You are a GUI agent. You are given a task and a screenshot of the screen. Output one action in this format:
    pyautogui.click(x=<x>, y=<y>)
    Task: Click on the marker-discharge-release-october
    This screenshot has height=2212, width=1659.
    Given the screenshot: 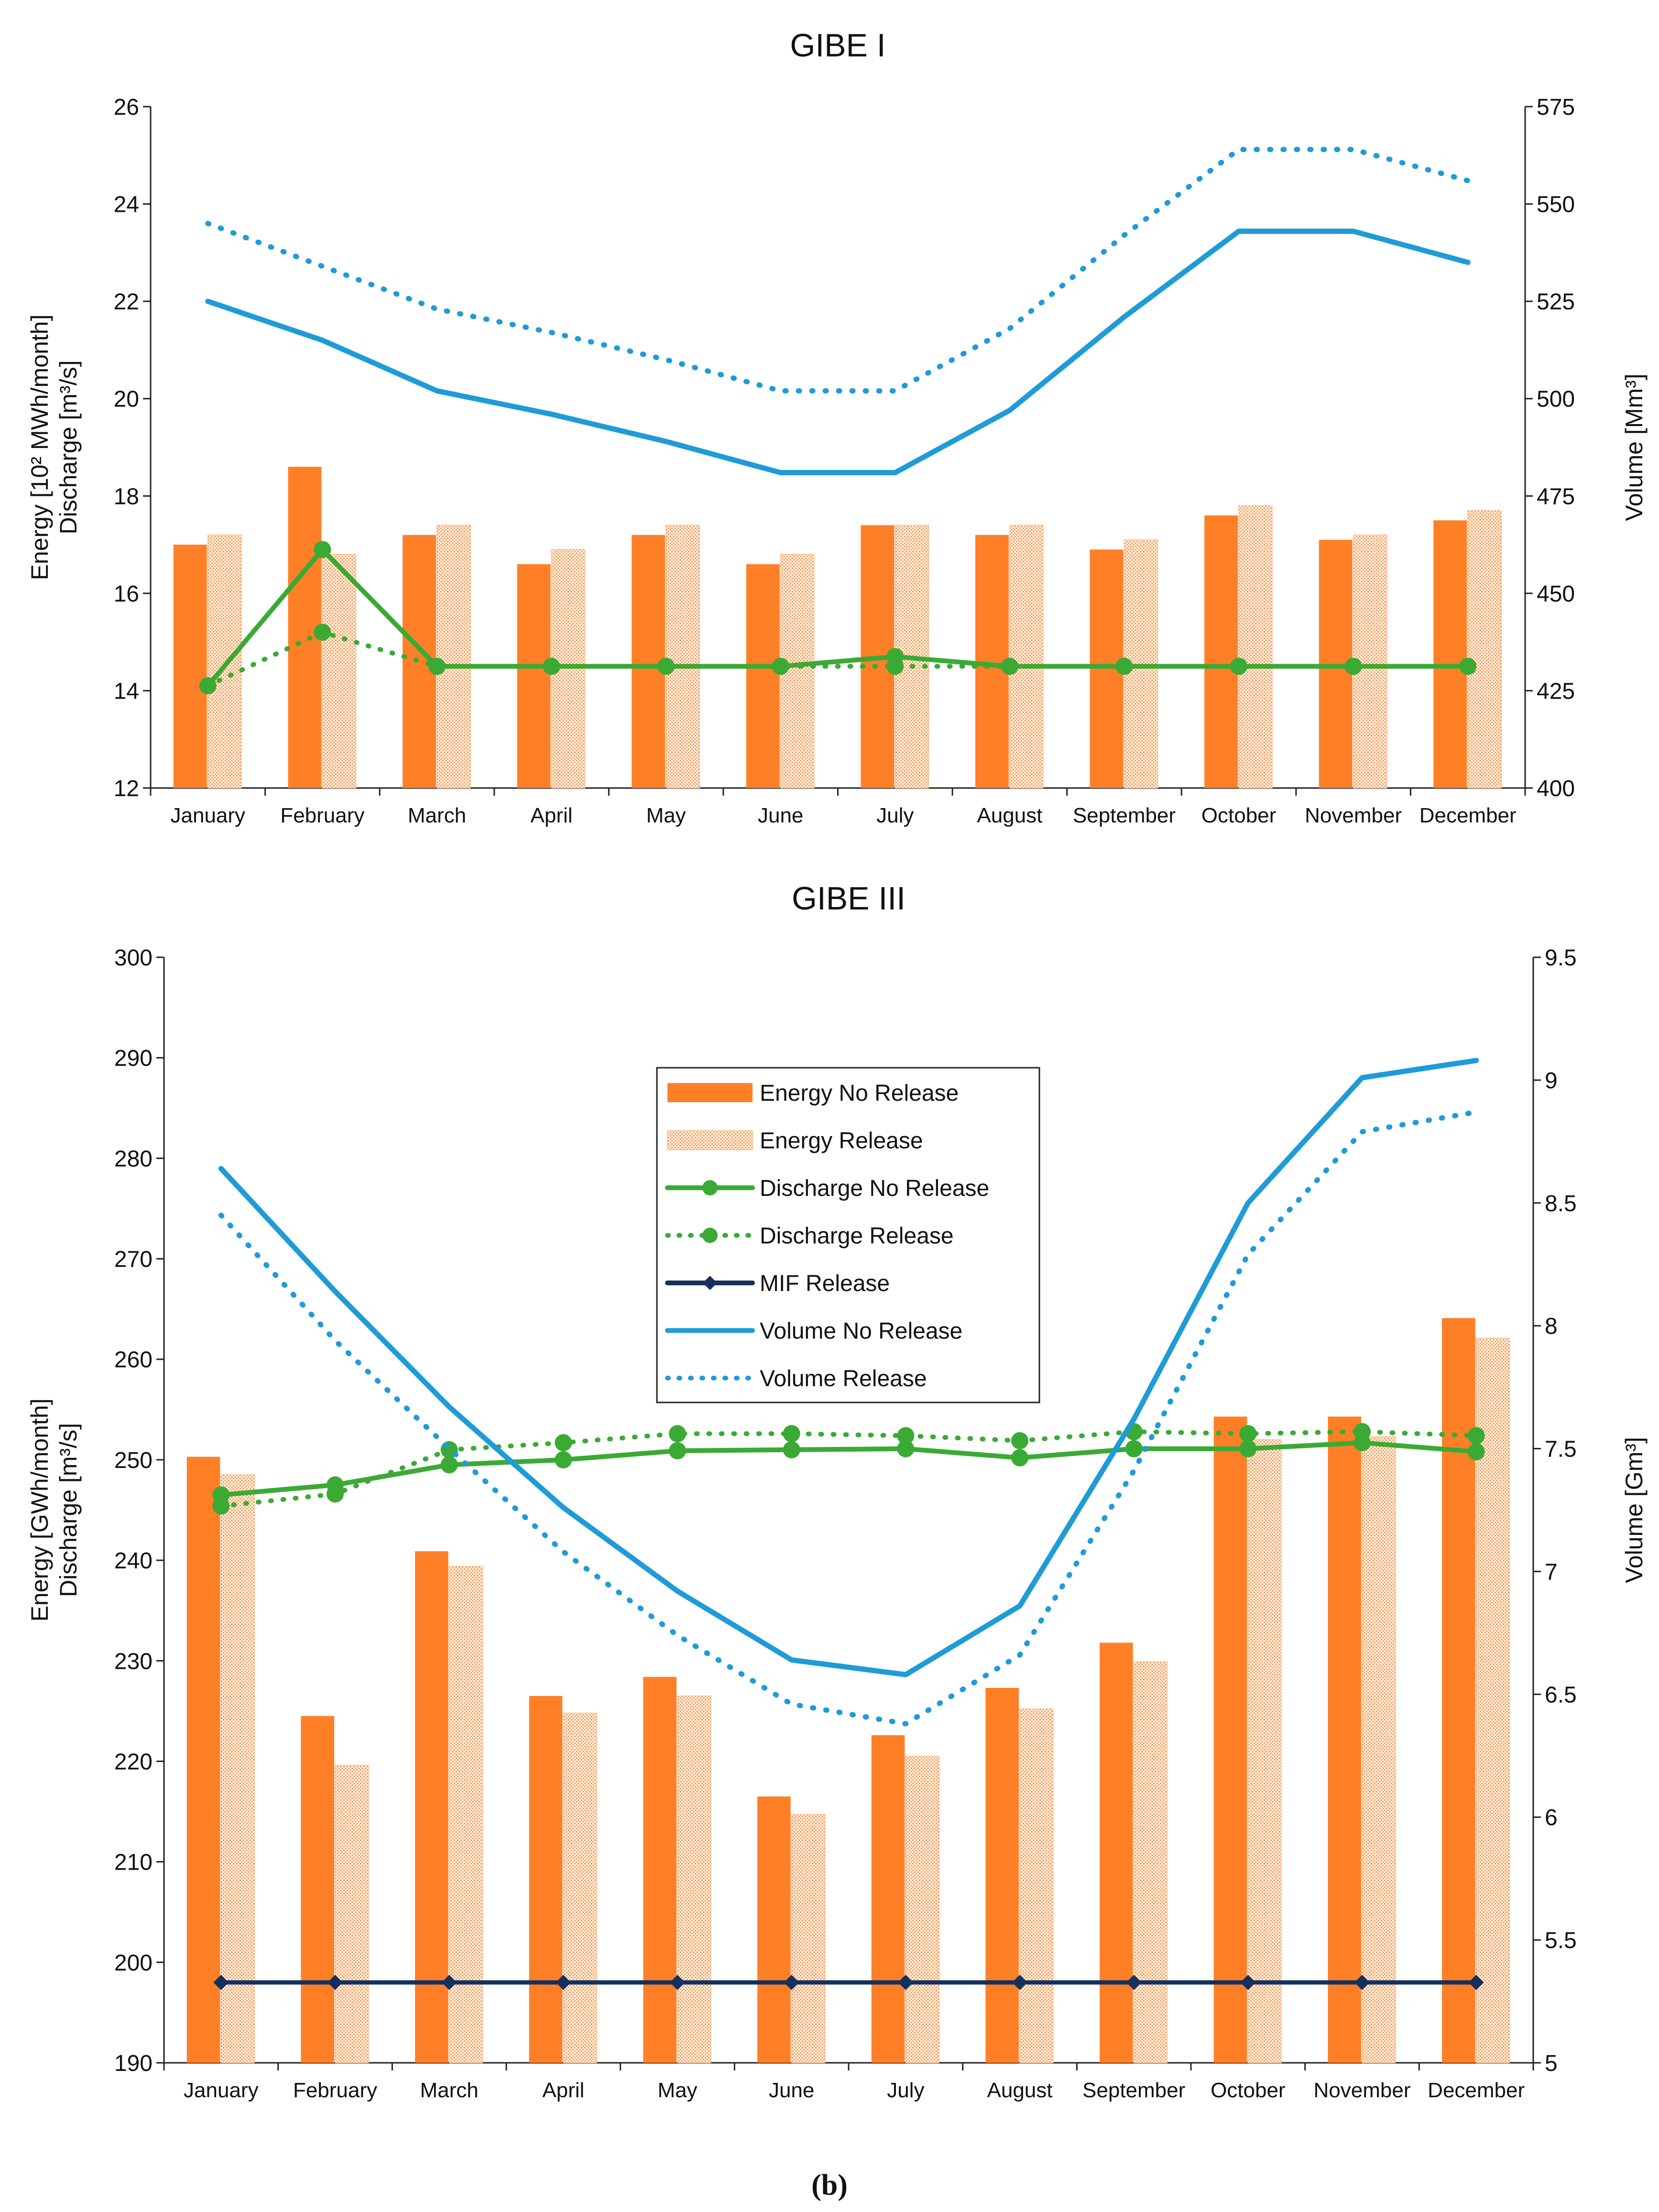 What is the action you would take?
    pyautogui.click(x=1239, y=666)
    